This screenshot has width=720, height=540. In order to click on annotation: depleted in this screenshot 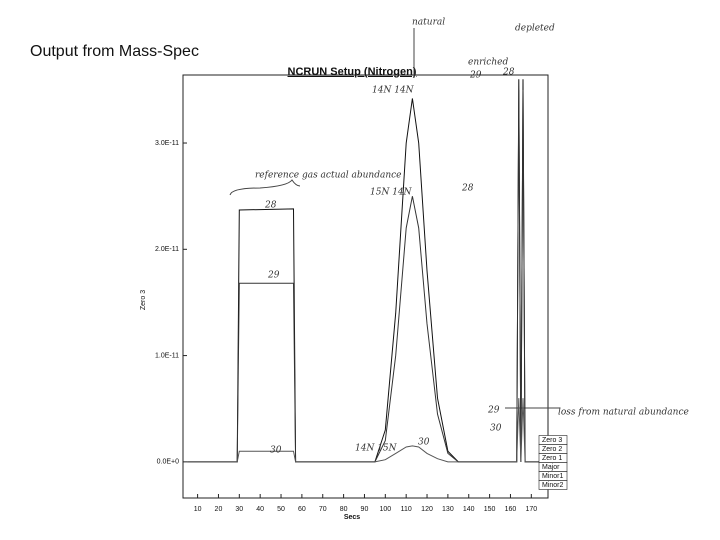, I will do `click(535, 29)`.